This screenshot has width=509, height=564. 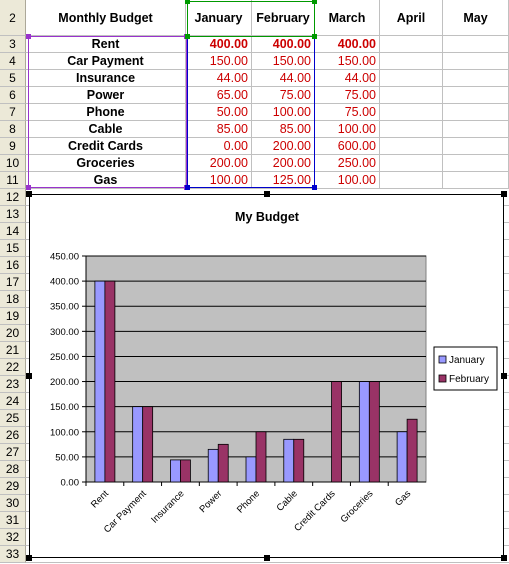 What do you see at coordinates (219, 18) in the screenshot?
I see `header-cell-jan: January` at bounding box center [219, 18].